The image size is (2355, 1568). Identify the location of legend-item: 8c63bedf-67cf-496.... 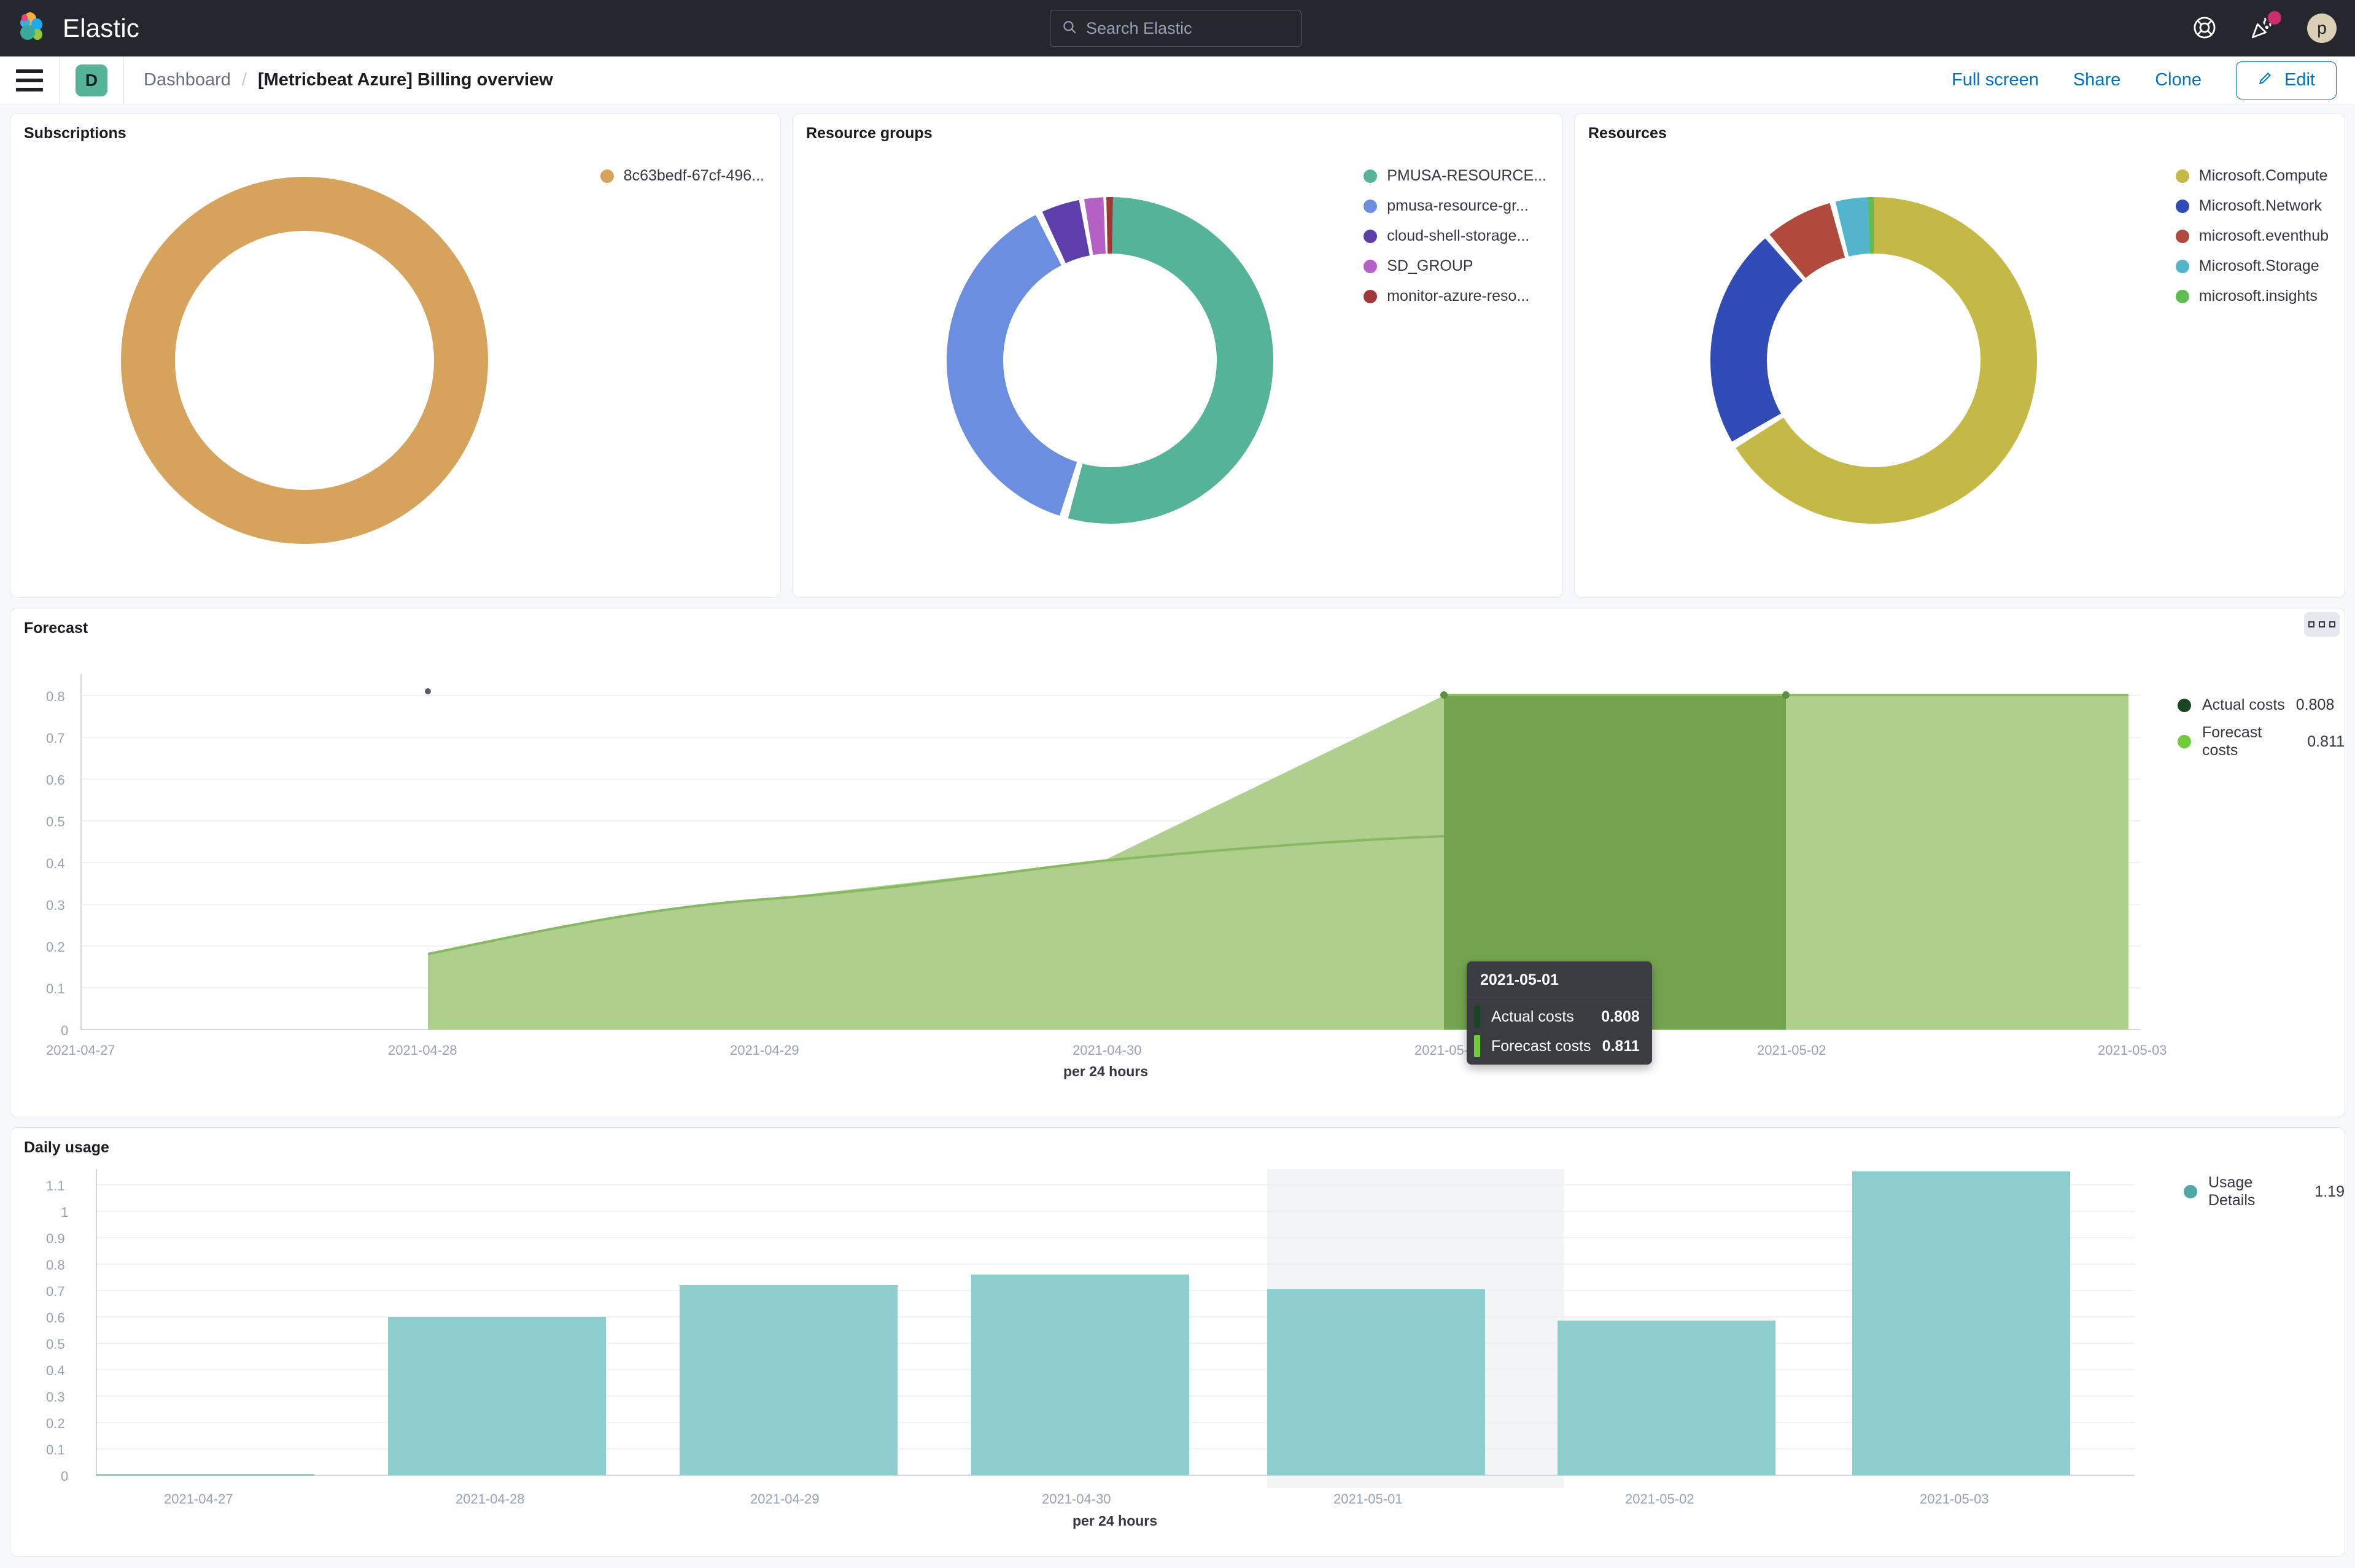
(682, 176).